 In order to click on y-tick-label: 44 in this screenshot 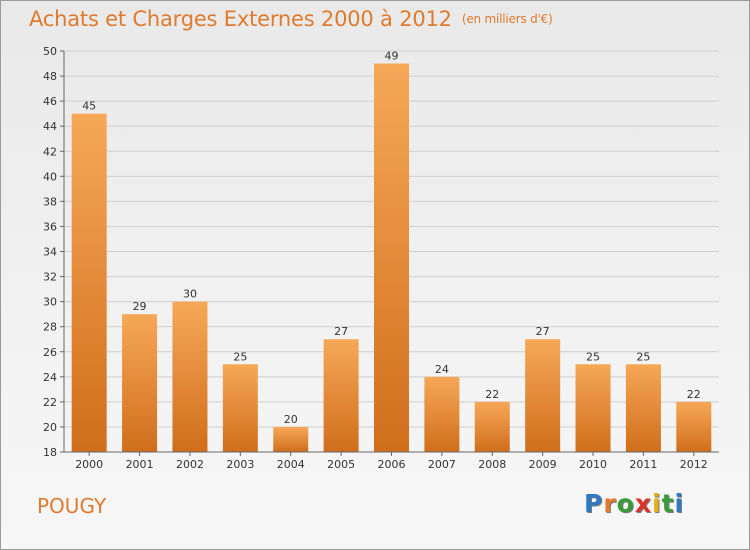, I will do `click(50, 126)`.